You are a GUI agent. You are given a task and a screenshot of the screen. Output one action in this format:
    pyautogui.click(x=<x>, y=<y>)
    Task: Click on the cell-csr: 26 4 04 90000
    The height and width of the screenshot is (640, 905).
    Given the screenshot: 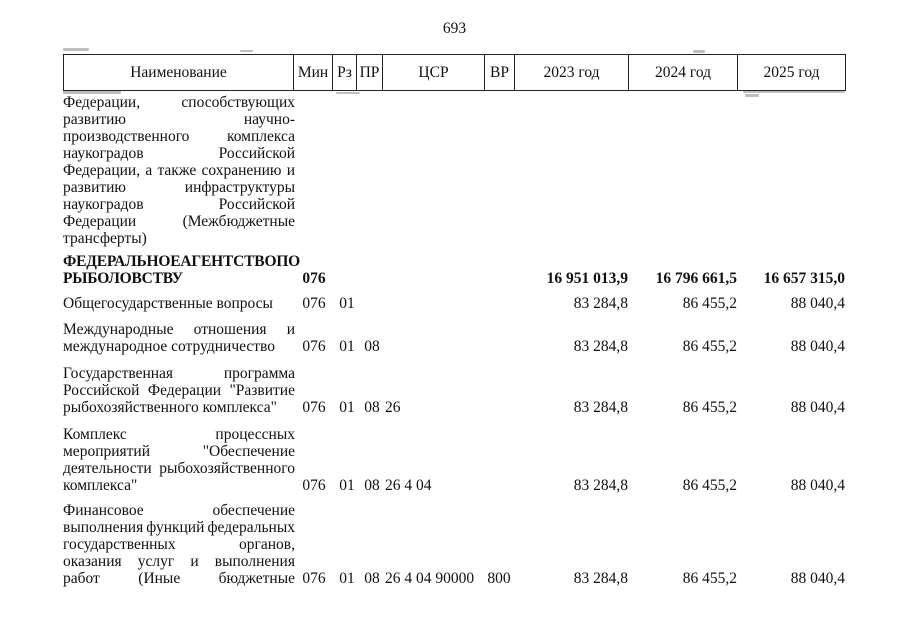 What is the action you would take?
    pyautogui.click(x=430, y=578)
    